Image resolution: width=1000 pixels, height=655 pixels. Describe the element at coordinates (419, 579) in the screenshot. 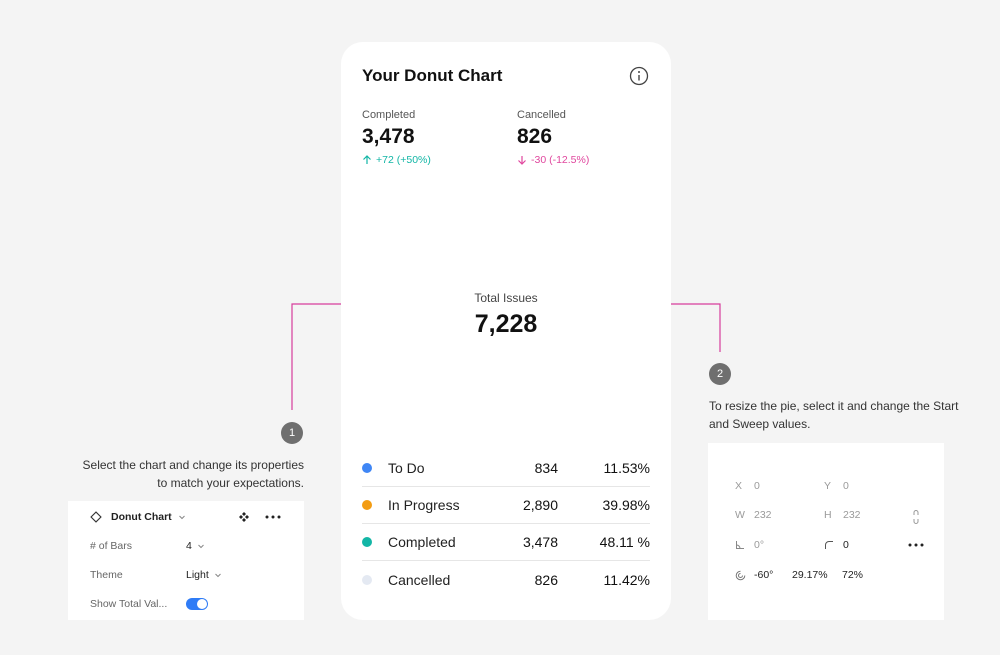

I see `legend-label: Cancelled` at that location.